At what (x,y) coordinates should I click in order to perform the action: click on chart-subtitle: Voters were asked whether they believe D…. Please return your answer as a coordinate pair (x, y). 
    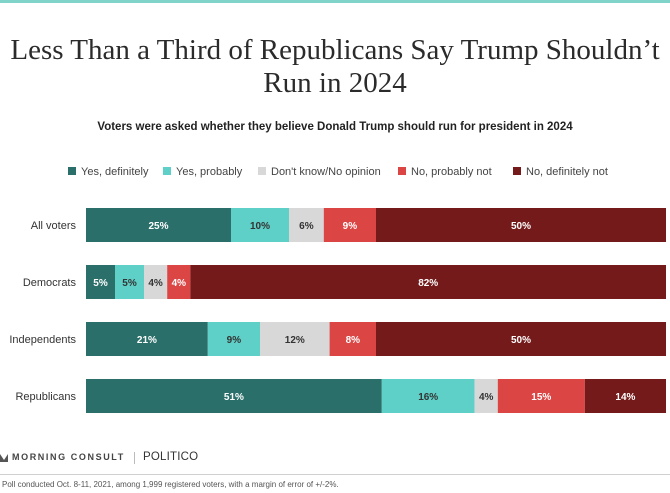
    Looking at the image, I should click on (335, 127).